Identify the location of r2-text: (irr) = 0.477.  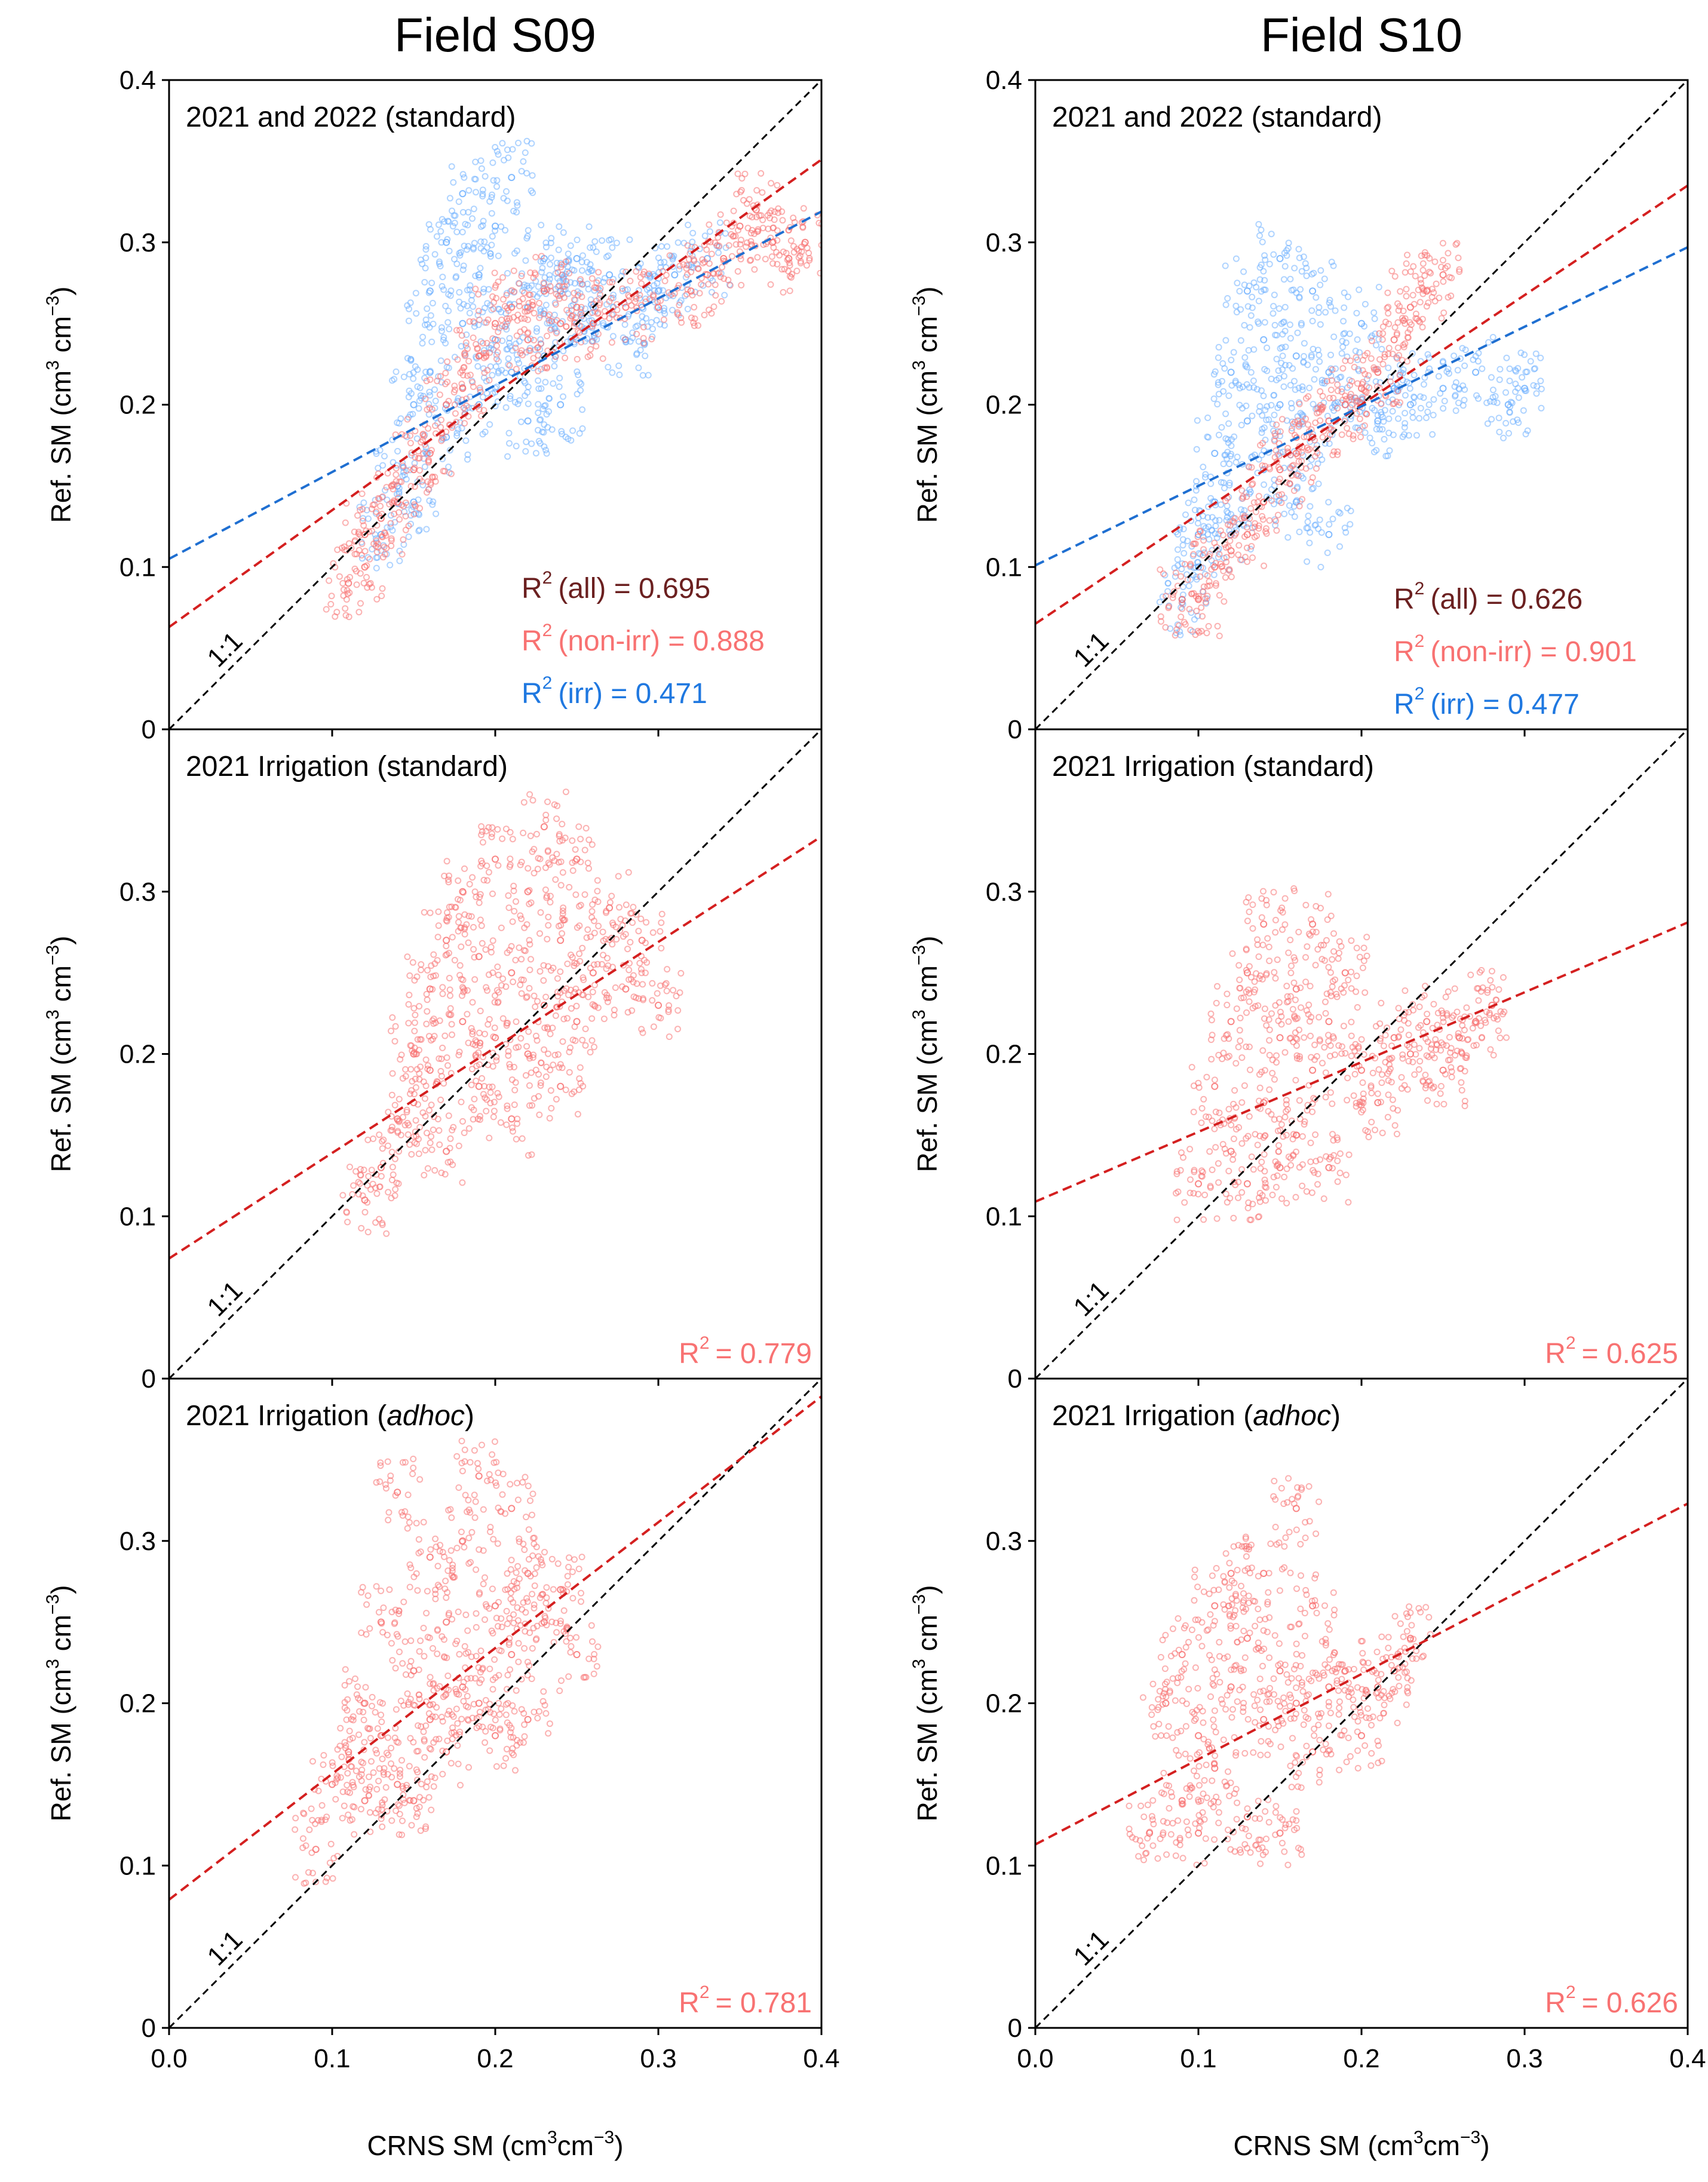
(1505, 704).